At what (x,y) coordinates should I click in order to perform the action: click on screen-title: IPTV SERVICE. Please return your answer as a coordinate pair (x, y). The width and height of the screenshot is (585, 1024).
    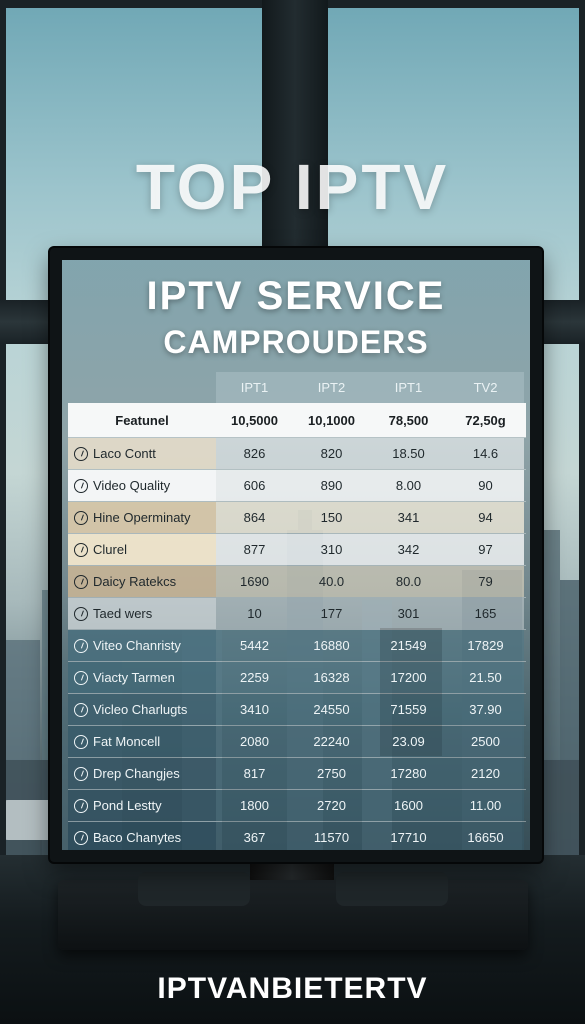
    Looking at the image, I should click on (296, 296).